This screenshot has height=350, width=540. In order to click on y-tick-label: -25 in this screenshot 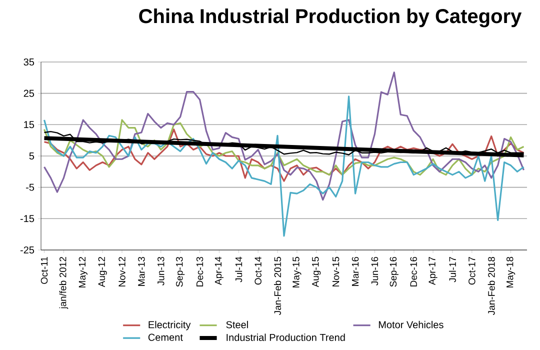, I will do `click(27, 250)`.